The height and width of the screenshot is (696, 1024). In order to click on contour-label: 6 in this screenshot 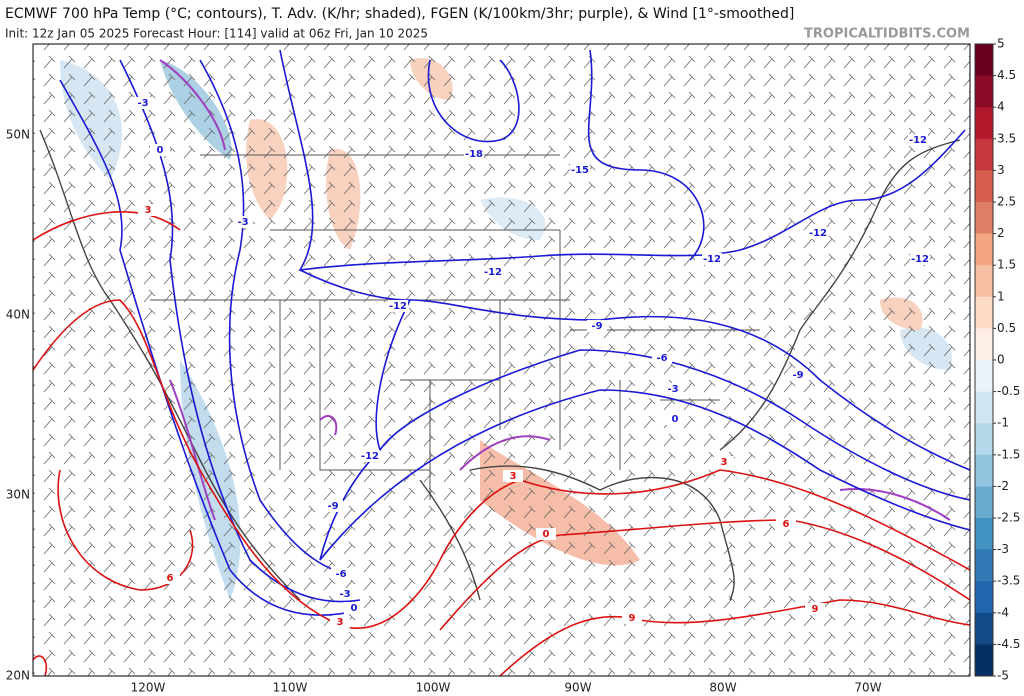, I will do `click(786, 524)`.